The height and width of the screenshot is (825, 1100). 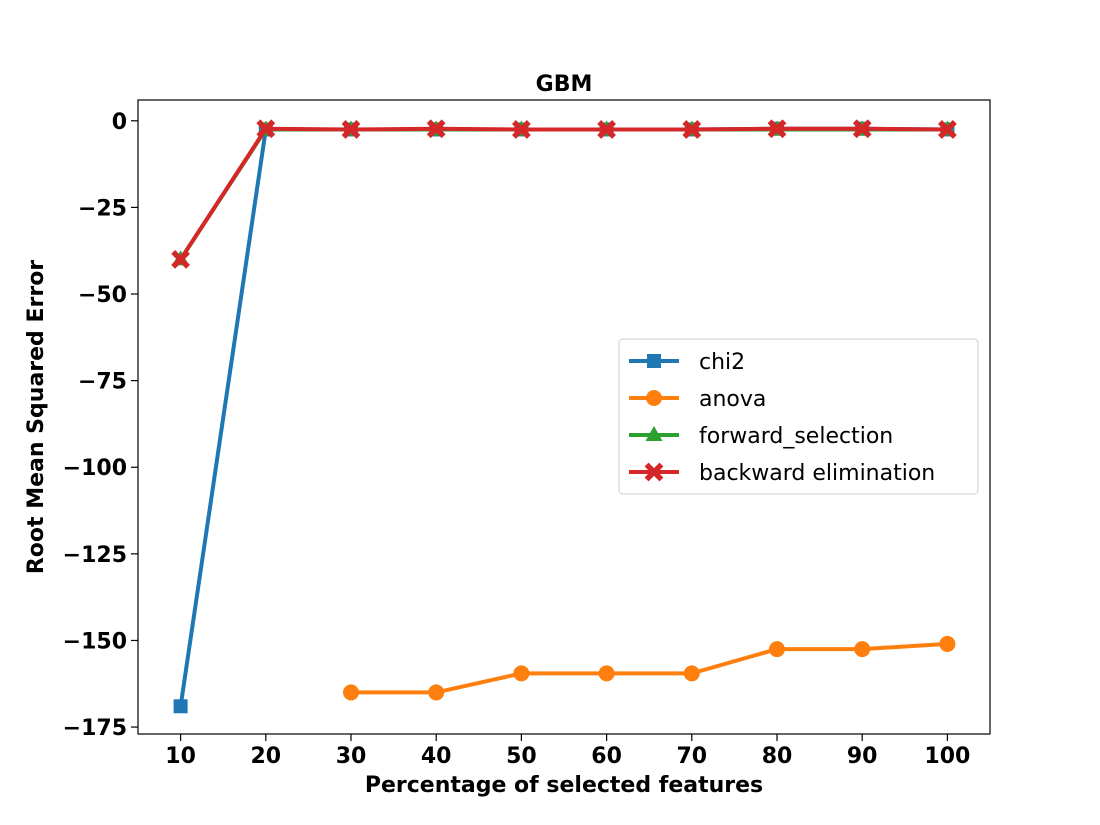 I want to click on x-tick-label: 70, so click(x=691, y=756).